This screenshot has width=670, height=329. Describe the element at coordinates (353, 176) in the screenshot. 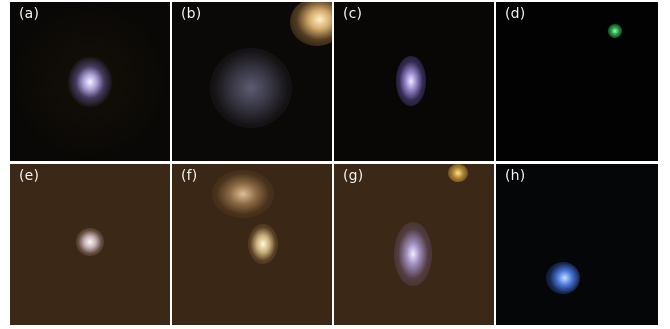

I see `panel-label: (g)` at that location.